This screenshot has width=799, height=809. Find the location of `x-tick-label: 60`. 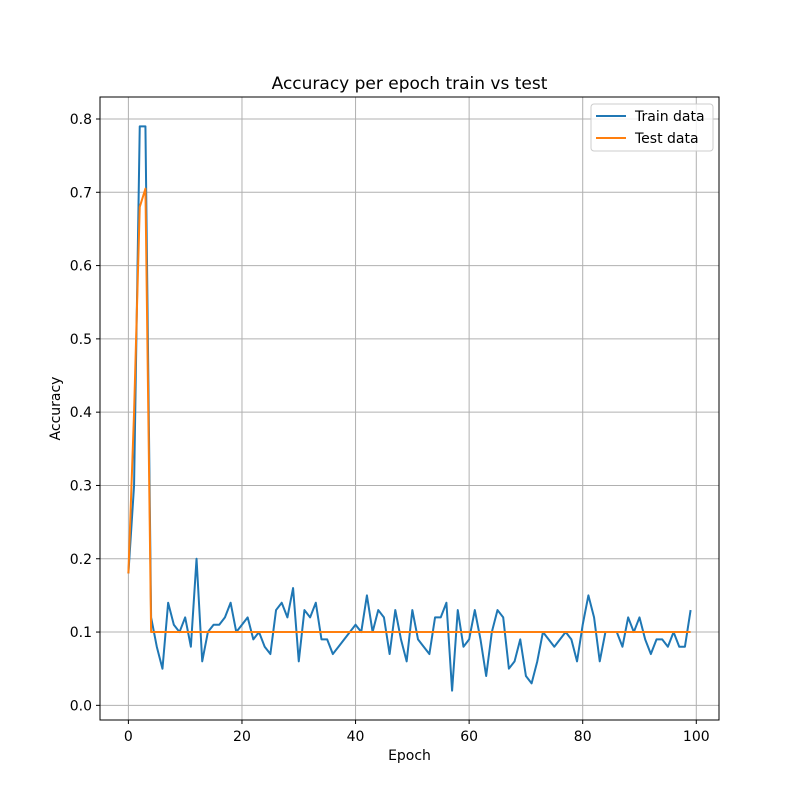

x-tick-label: 60 is located at coordinates (469, 737).